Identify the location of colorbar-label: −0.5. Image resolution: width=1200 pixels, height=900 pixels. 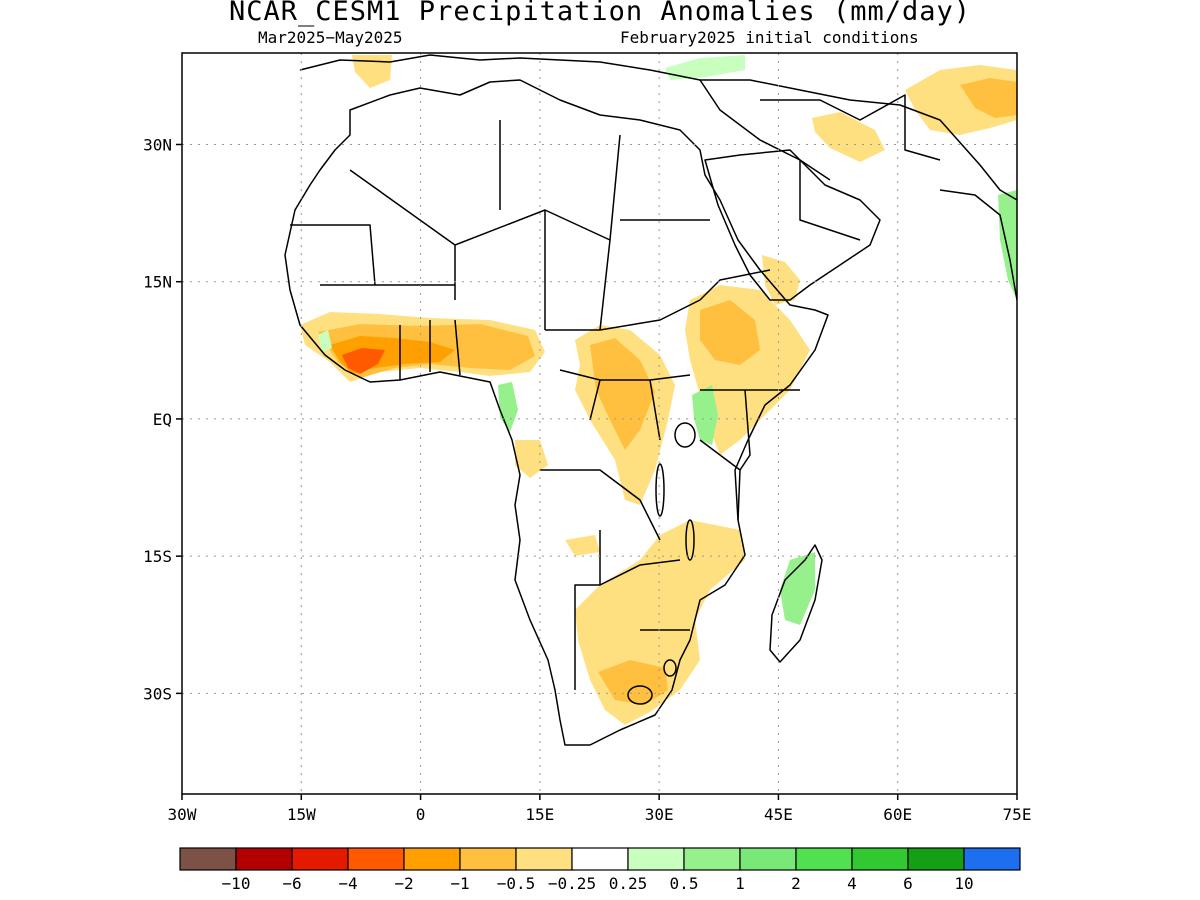
(516, 883).